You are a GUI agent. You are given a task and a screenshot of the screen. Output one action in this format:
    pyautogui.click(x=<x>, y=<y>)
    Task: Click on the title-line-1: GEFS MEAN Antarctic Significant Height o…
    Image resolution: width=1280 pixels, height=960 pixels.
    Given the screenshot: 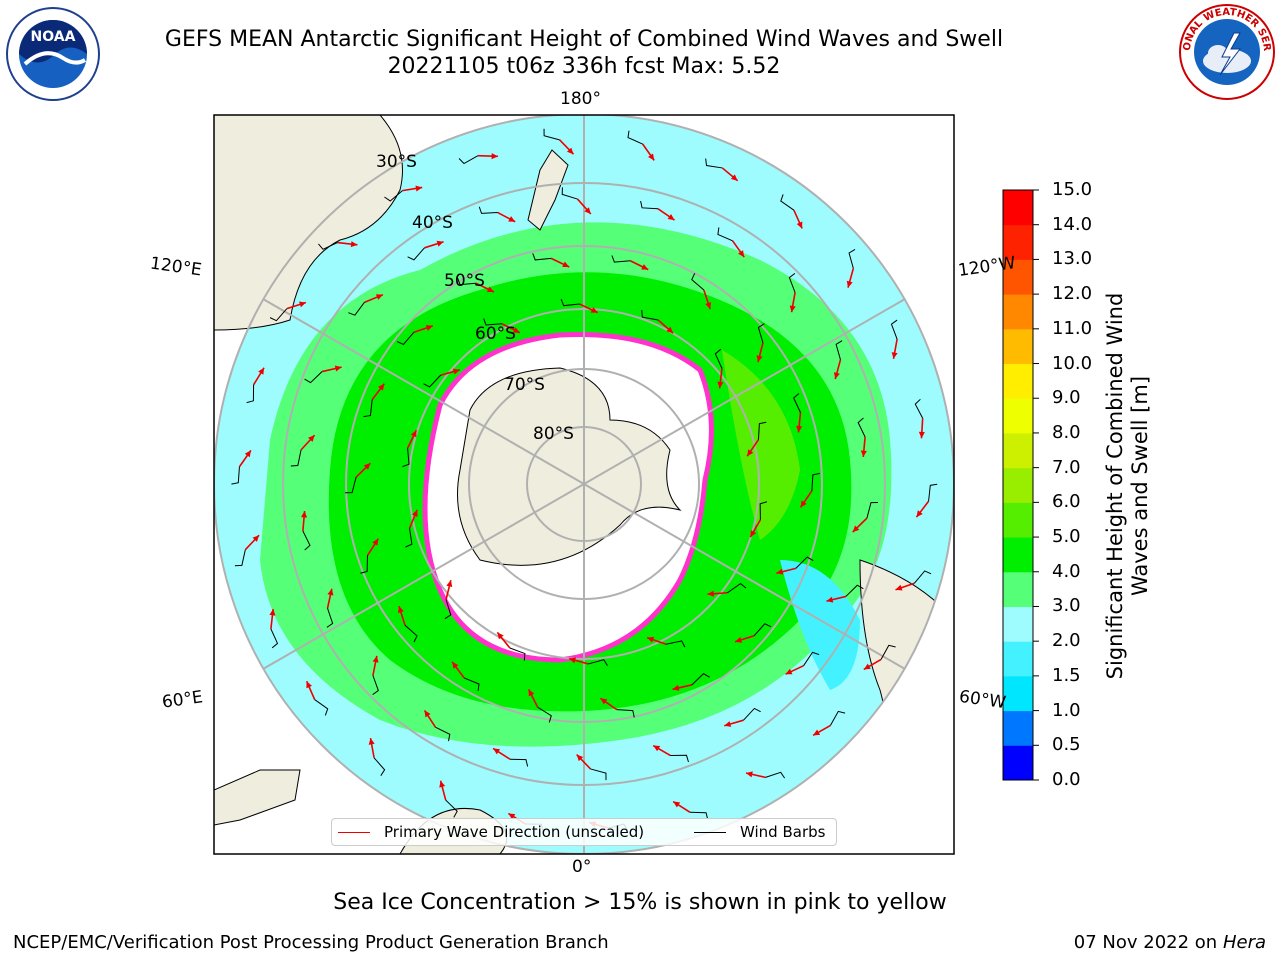 What is the action you would take?
    pyautogui.click(x=584, y=39)
    